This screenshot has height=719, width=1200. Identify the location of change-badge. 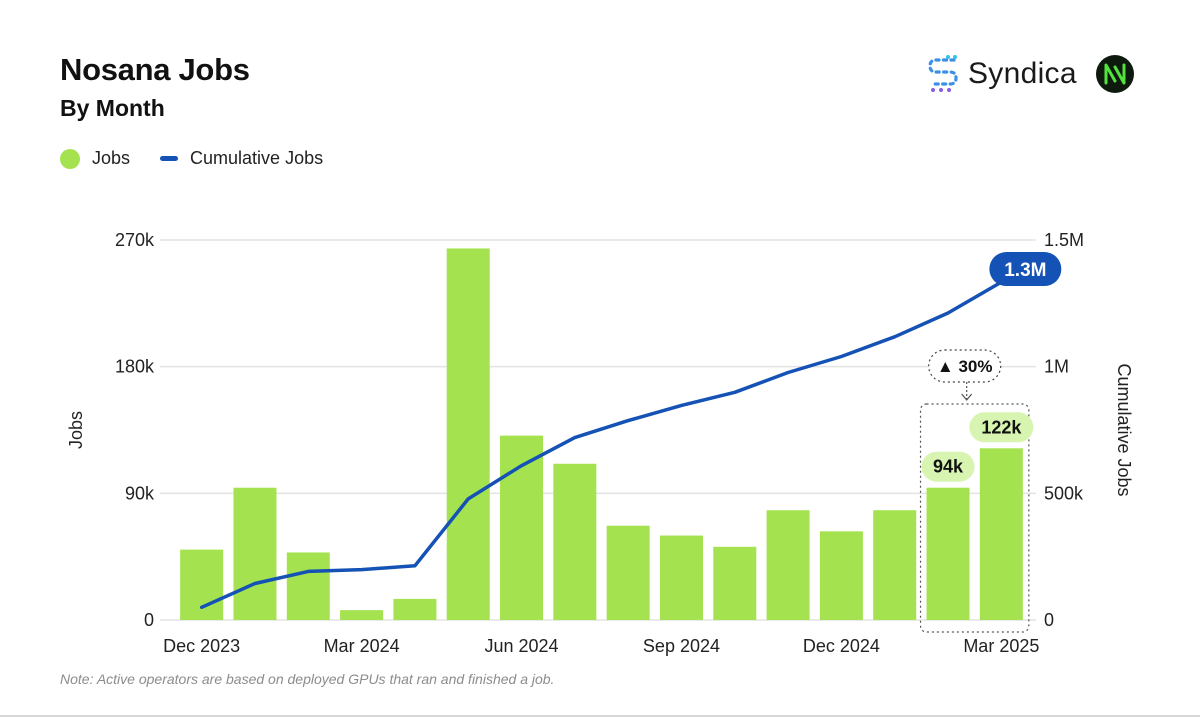
(965, 366).